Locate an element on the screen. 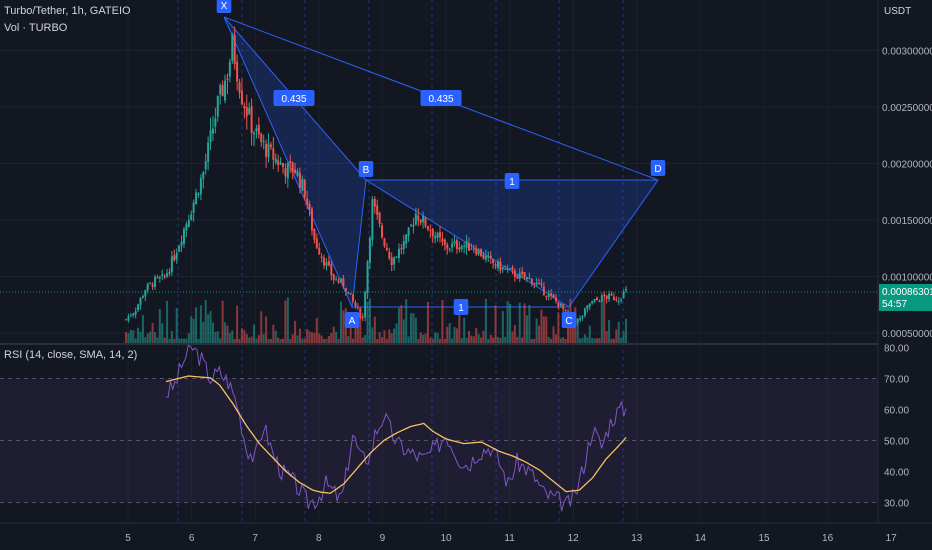 This screenshot has height=550, width=932. point-x-label: X is located at coordinates (224, 6).